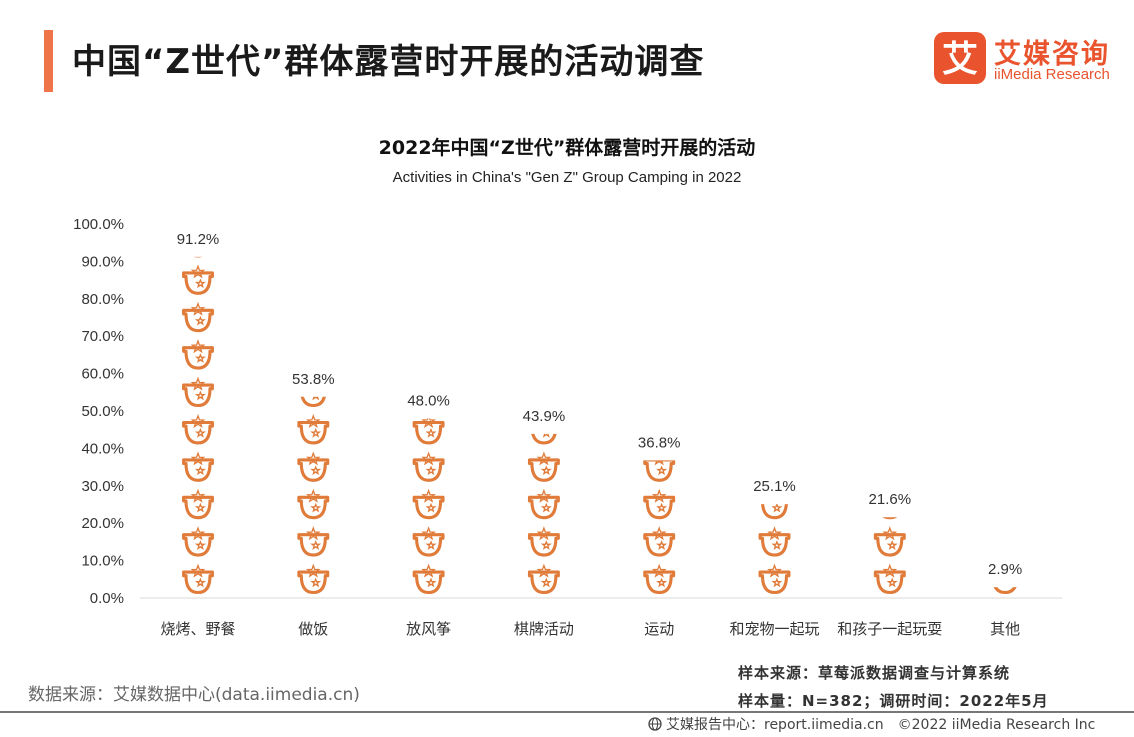  Describe the element at coordinates (107, 598) in the screenshot. I see `y-tick-label: 0.0%` at that location.